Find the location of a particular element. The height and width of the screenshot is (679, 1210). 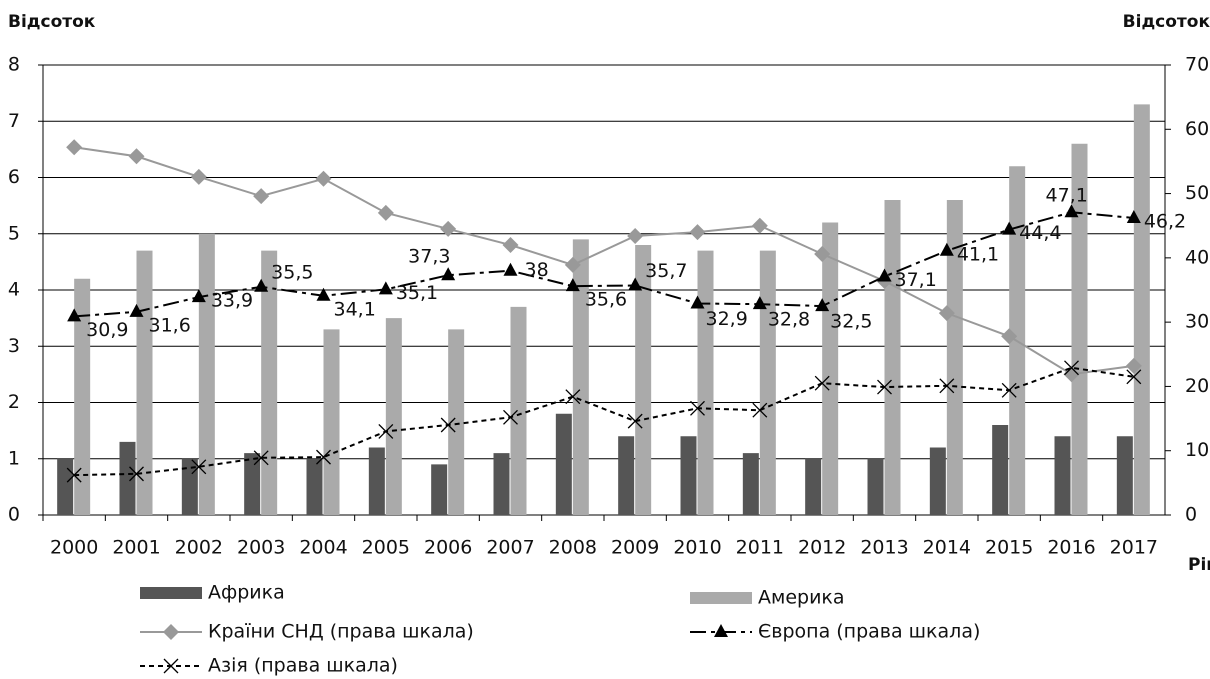

legend-label: Африка is located at coordinates (246, 593).